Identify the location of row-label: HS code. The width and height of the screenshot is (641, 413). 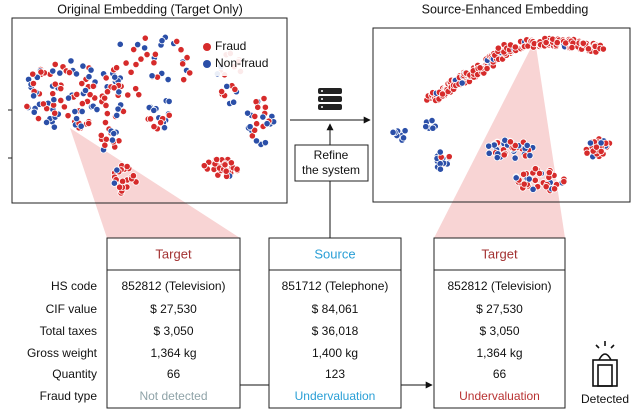
(74, 286).